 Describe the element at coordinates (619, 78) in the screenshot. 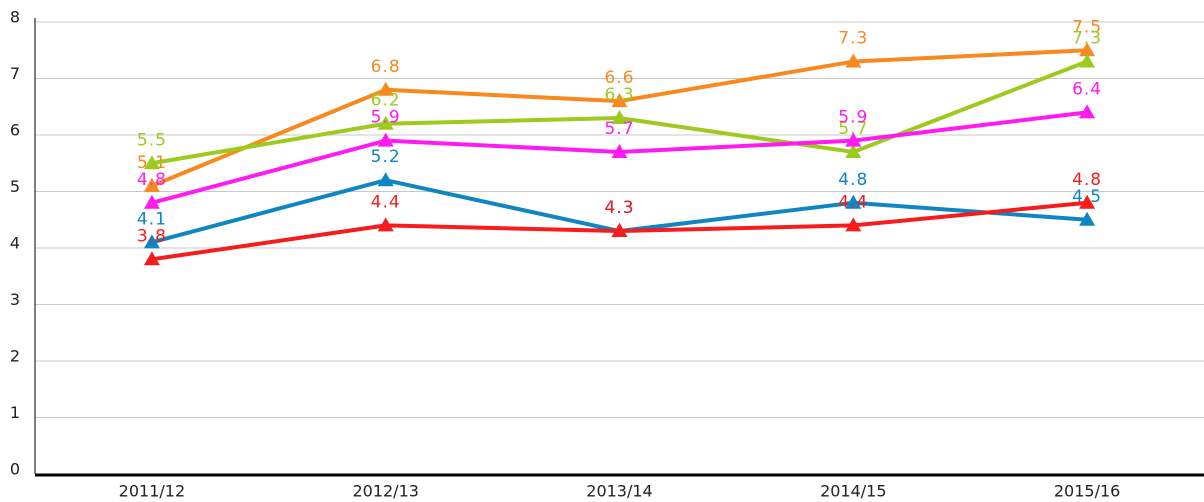

I see `data-label: 6.6` at that location.